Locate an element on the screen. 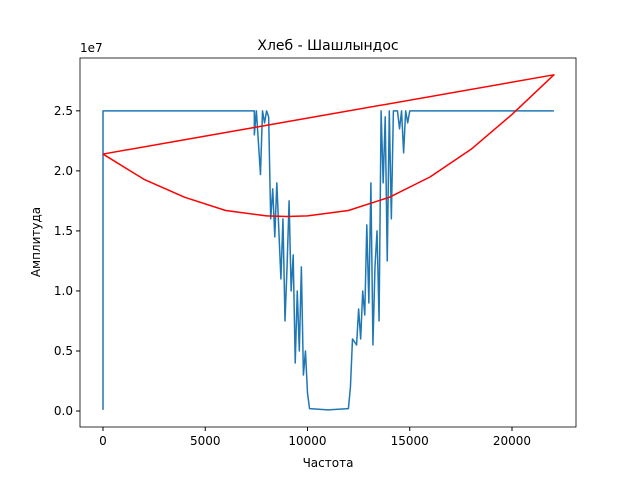  y-tick-label: 1.5 is located at coordinates (63, 231).